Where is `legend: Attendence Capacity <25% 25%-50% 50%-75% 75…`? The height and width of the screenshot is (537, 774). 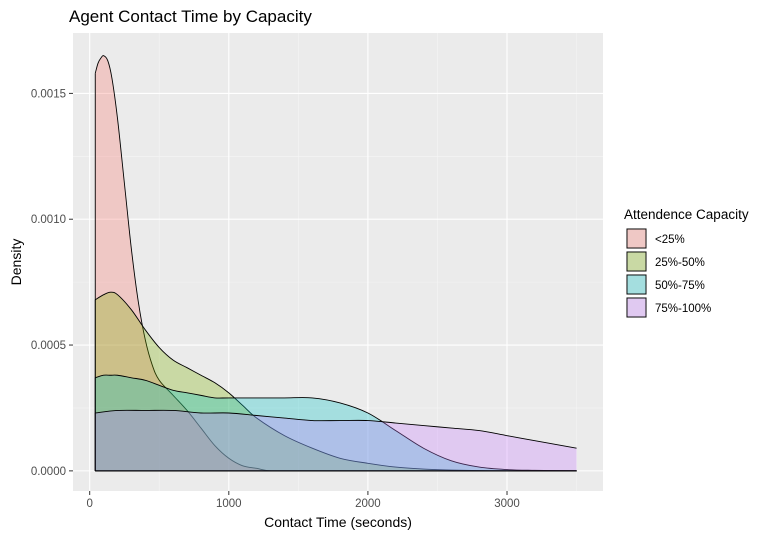
legend: Attendence Capacity <25% 25%-50% 50%-75% 75… is located at coordinates (686, 262).